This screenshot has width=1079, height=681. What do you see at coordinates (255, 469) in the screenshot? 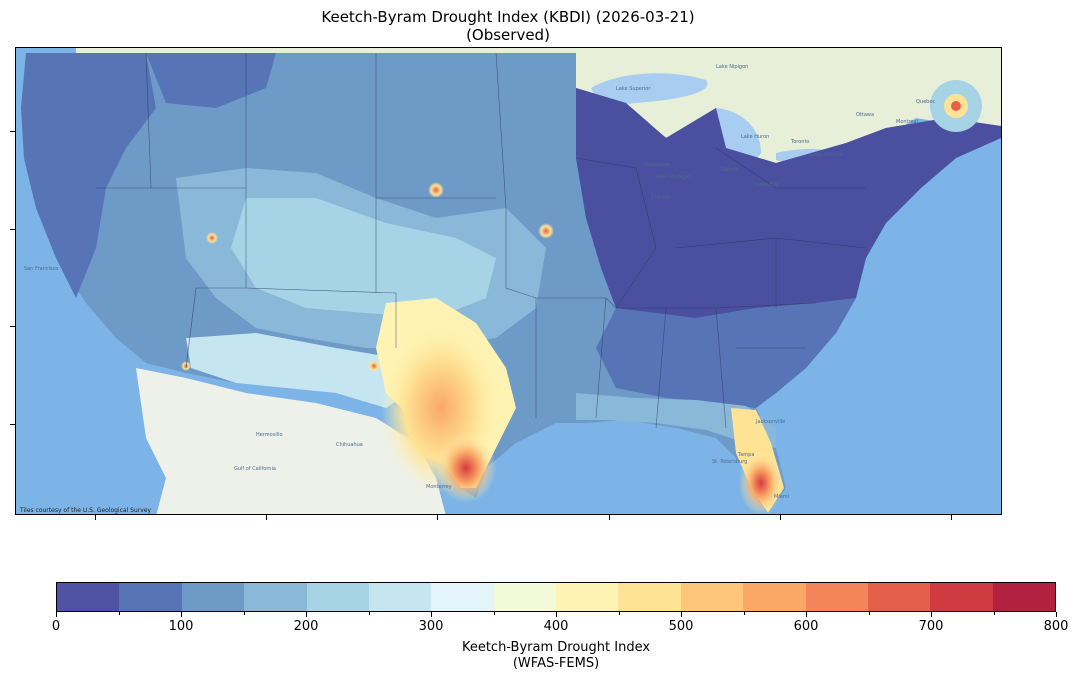
I see `svg-text: Gulf of California` at bounding box center [255, 469].